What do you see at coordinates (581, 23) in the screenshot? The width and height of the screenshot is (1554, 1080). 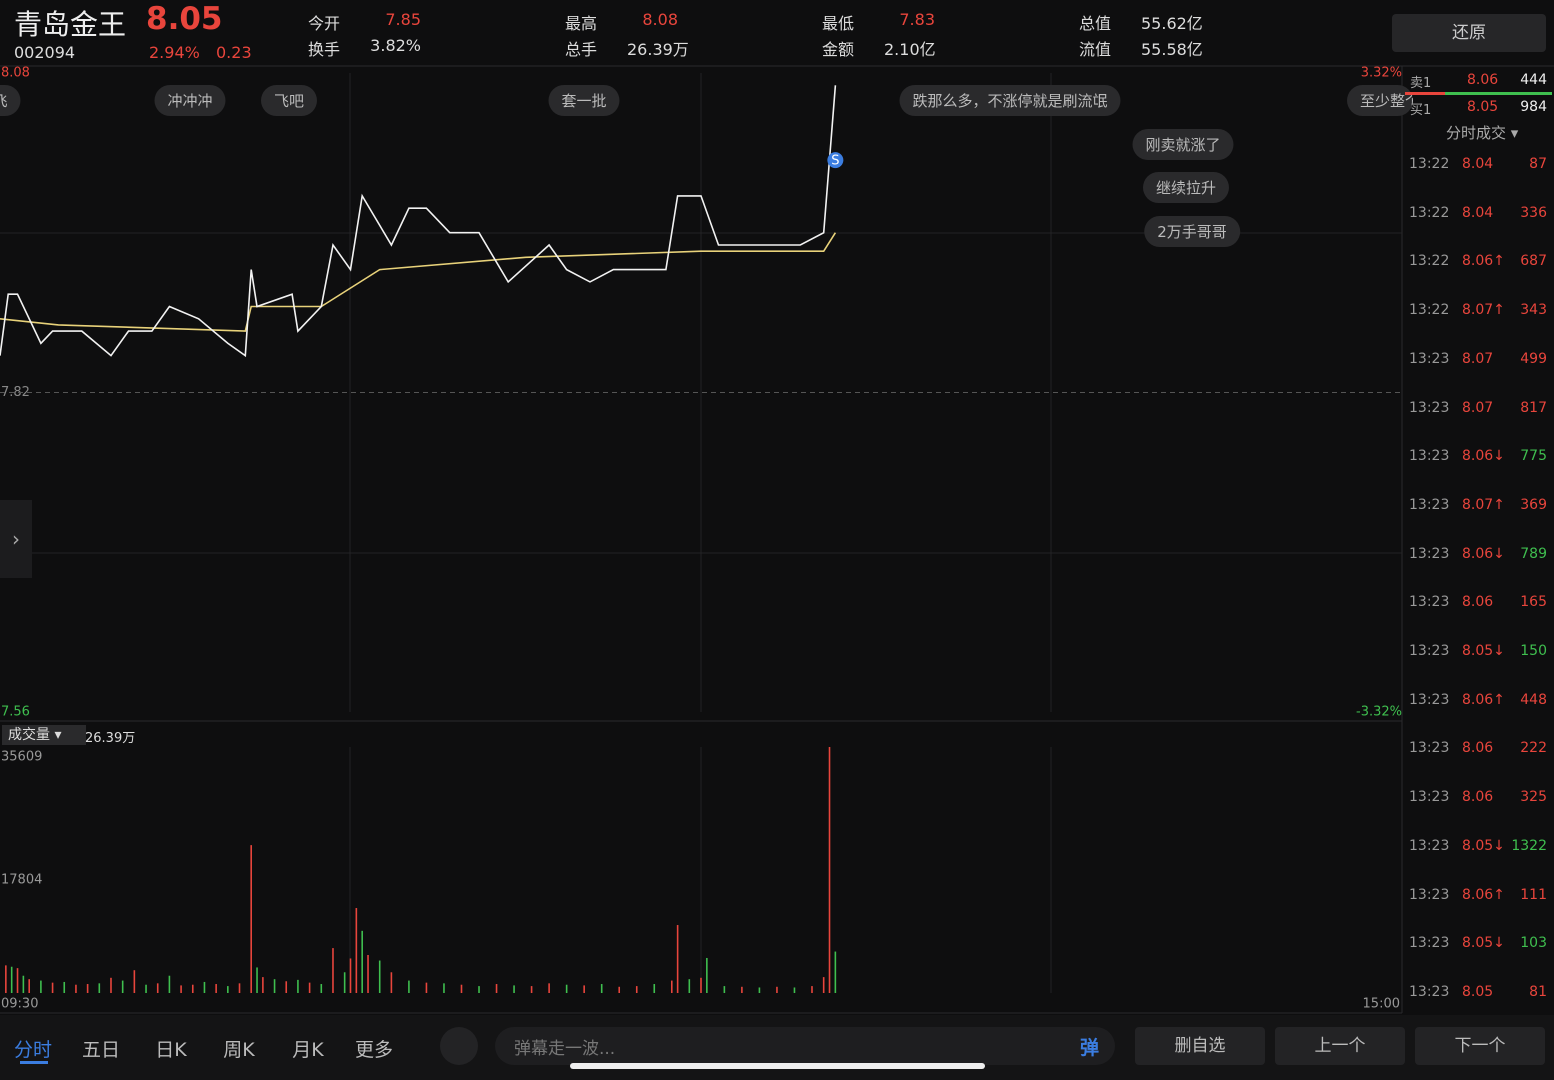 I see `stat-label: 最高` at bounding box center [581, 23].